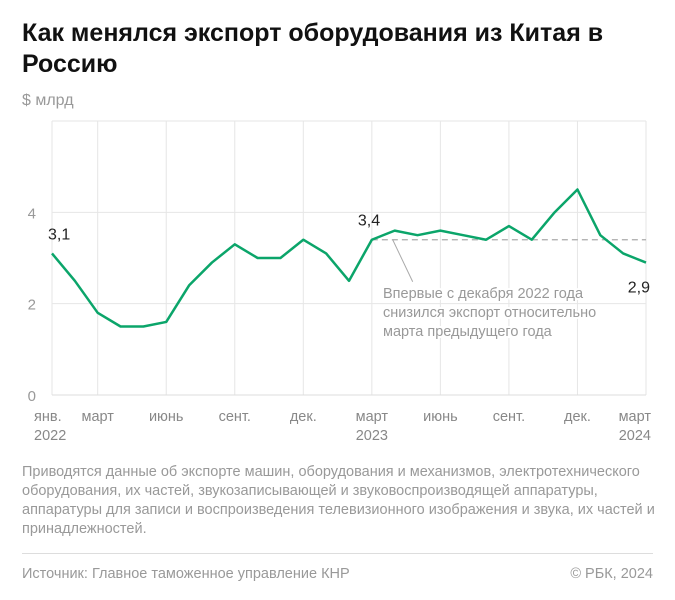 The height and width of the screenshot is (600, 675). I want to click on x-tick-year: 2023, so click(372, 436).